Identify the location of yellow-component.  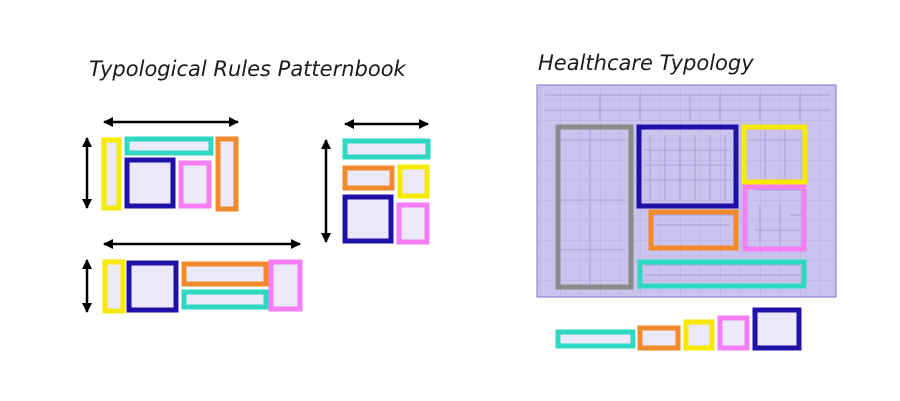
(699, 335).